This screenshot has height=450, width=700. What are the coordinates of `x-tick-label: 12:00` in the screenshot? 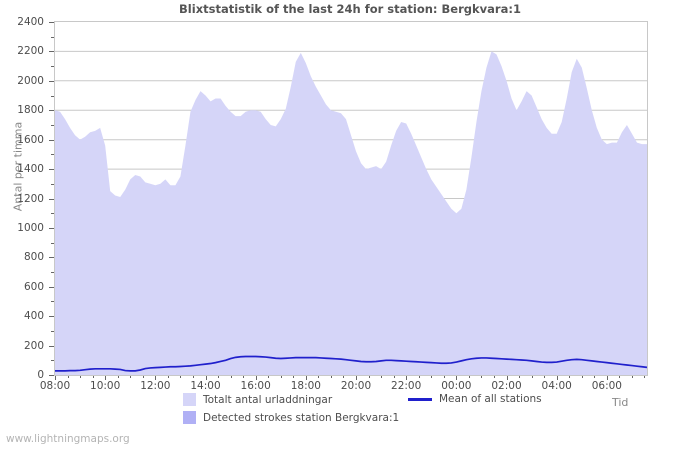 It's located at (155, 386).